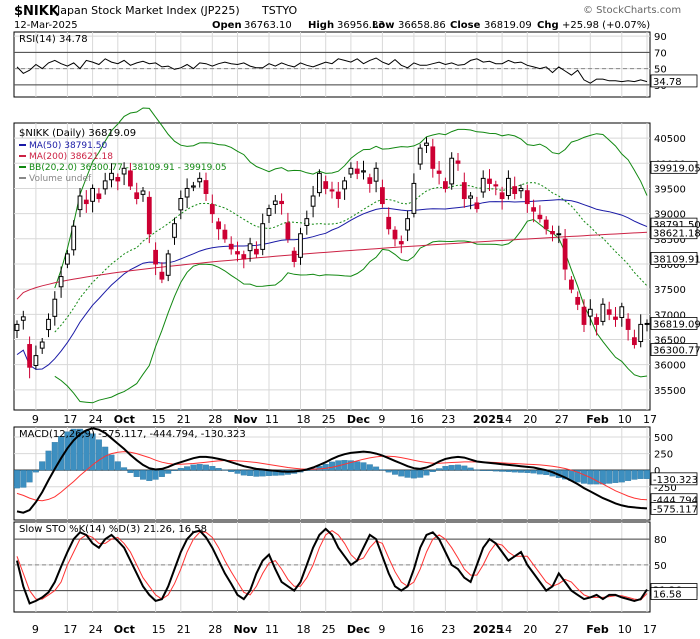  I want to click on macd-y-tick-label: 0, so click(657, 471).